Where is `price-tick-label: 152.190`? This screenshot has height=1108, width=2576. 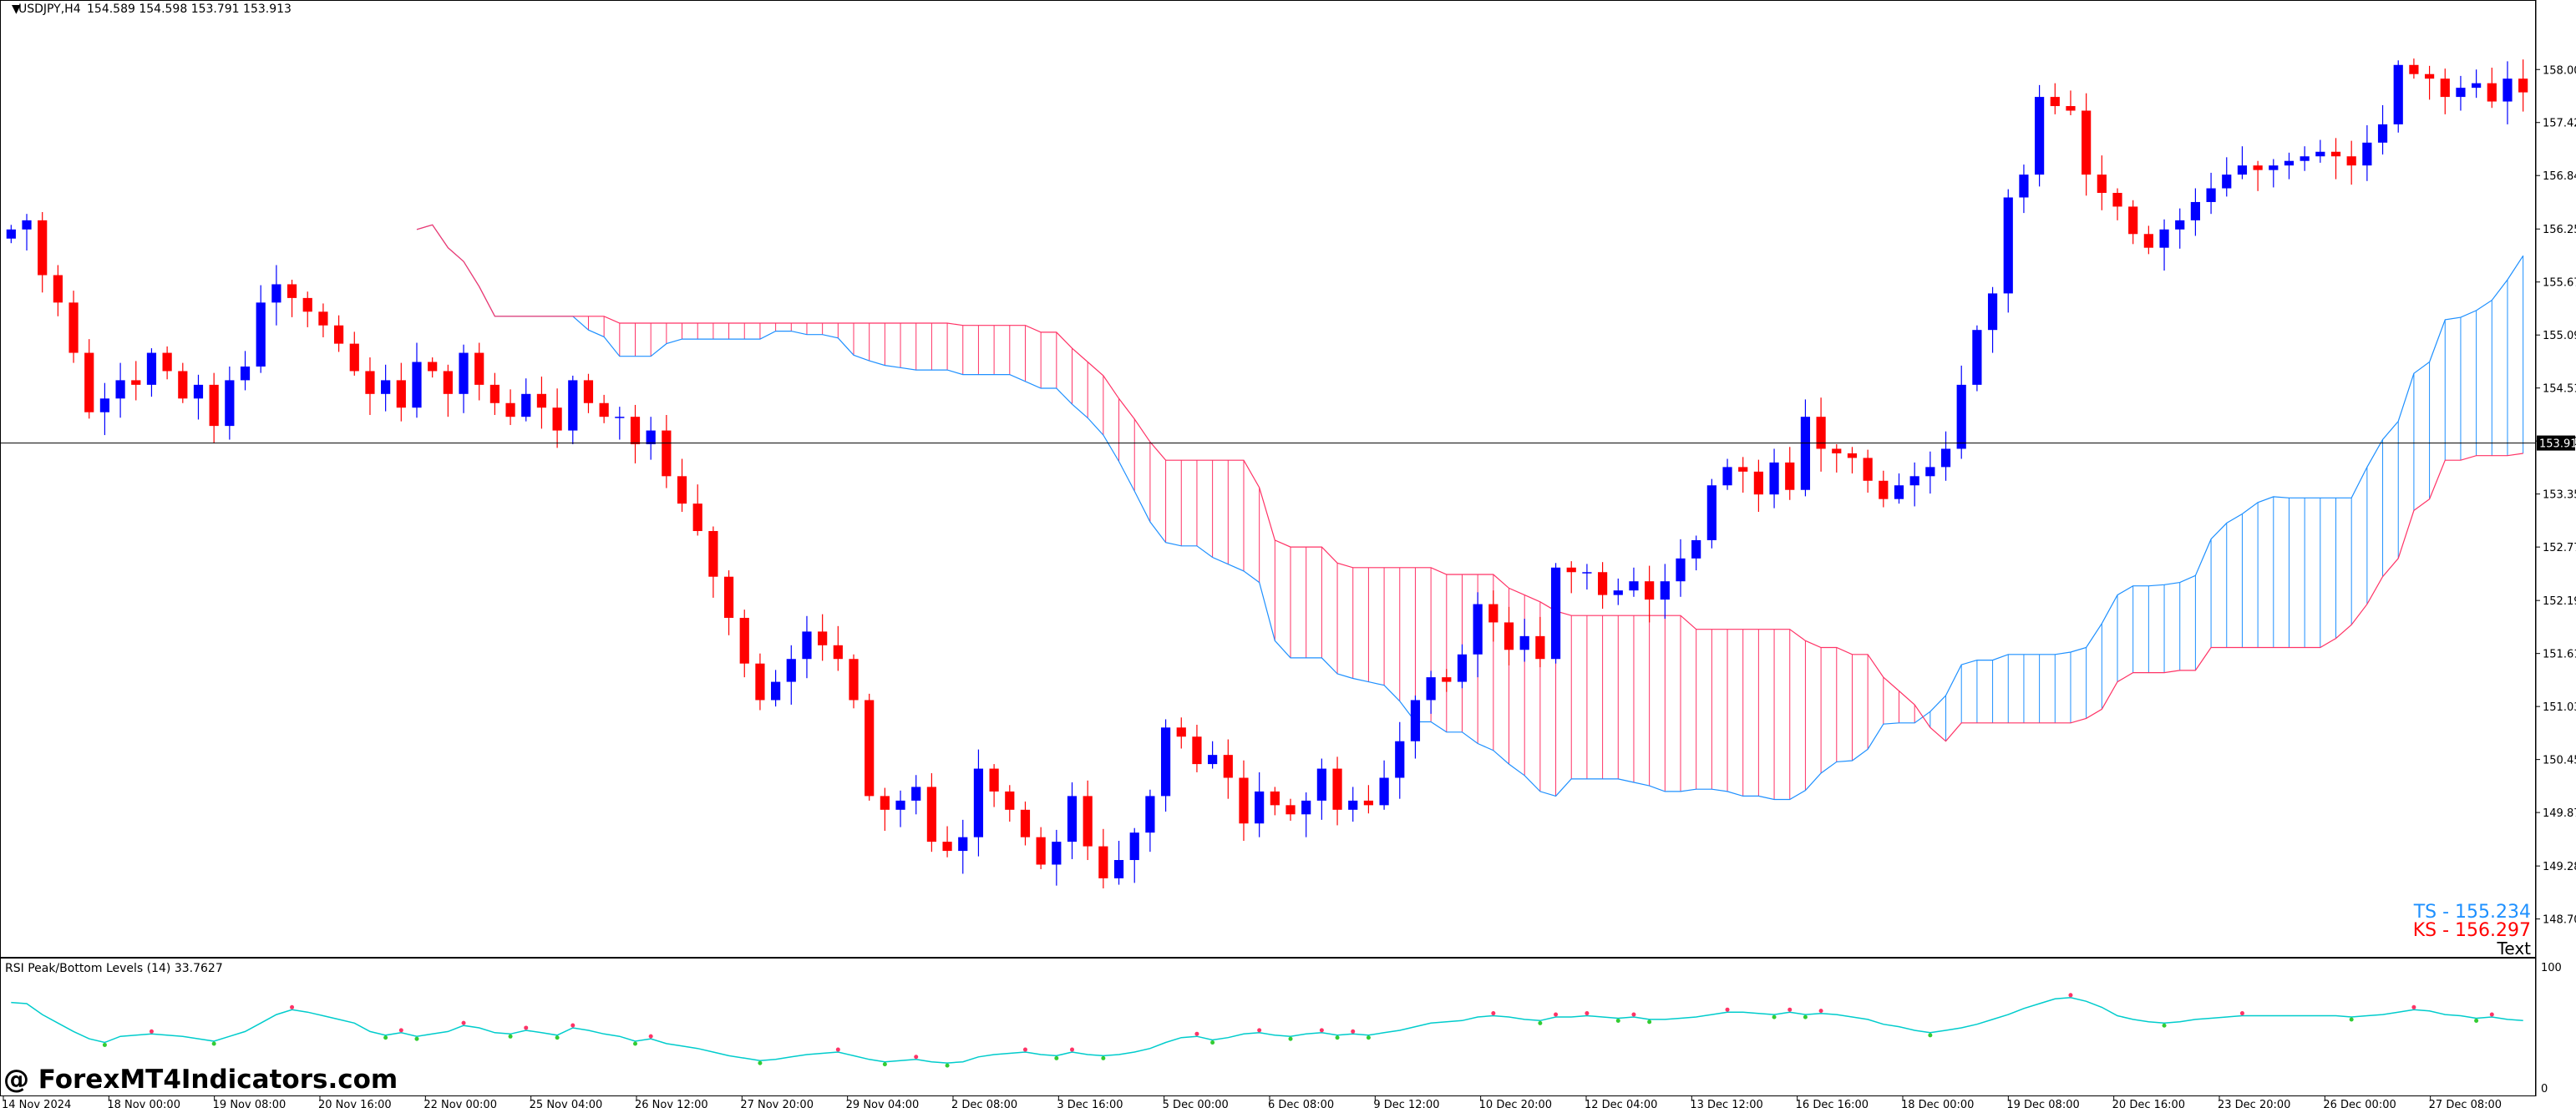
price-tick-label: 152.190 is located at coordinates (2559, 601).